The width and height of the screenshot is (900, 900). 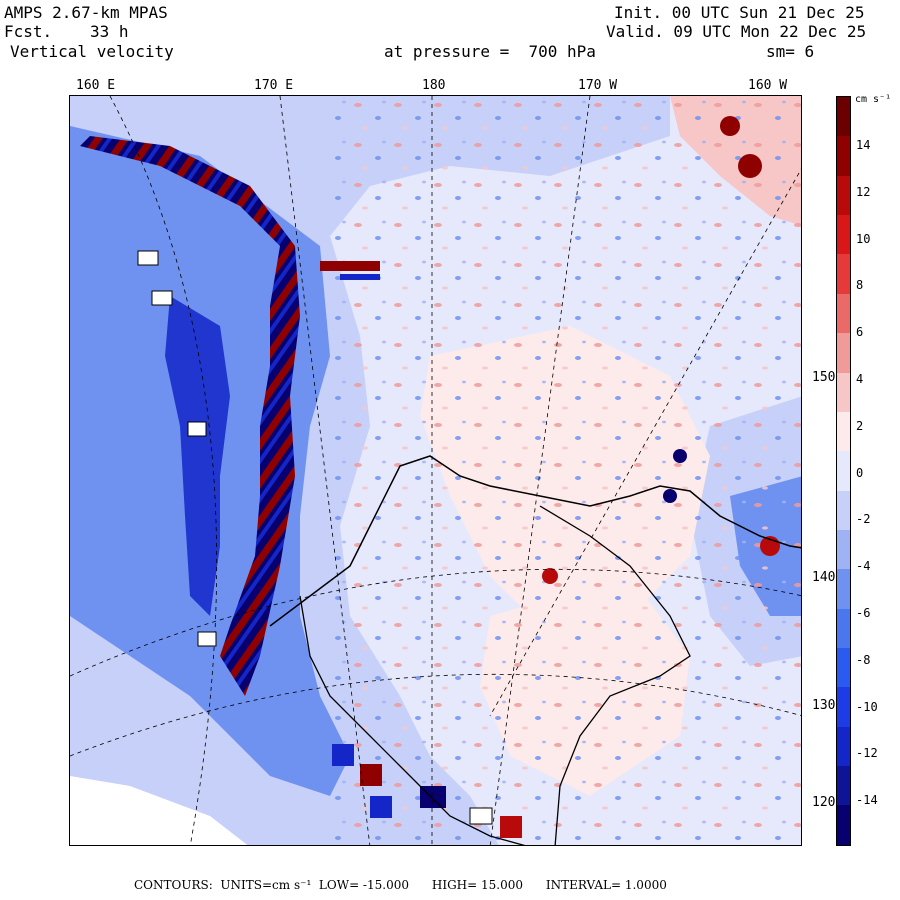 What do you see at coordinates (790, 51) in the screenshot?
I see `smoothing: sm= 6` at bounding box center [790, 51].